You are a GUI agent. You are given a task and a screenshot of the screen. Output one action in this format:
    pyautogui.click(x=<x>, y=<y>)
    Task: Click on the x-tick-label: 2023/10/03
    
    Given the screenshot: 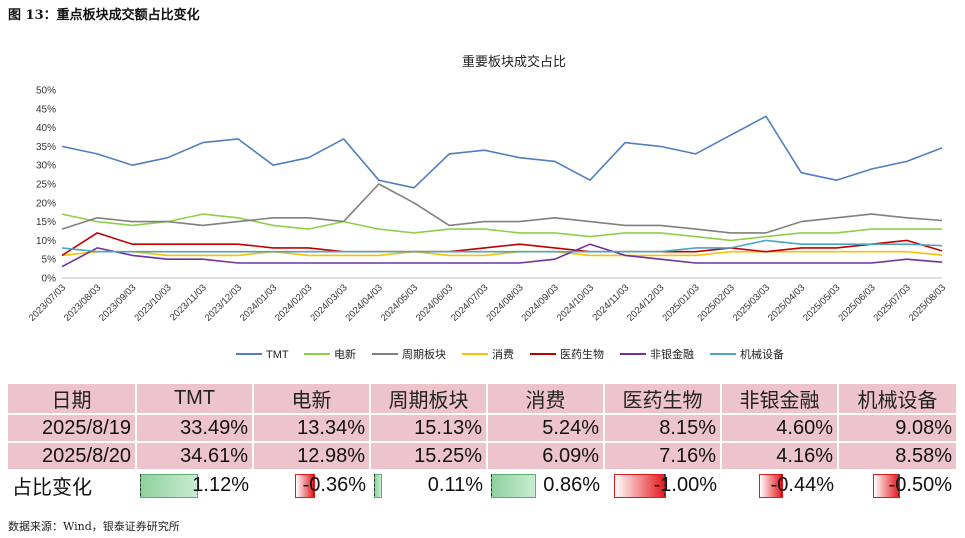 What is the action you would take?
    pyautogui.click(x=152, y=302)
    